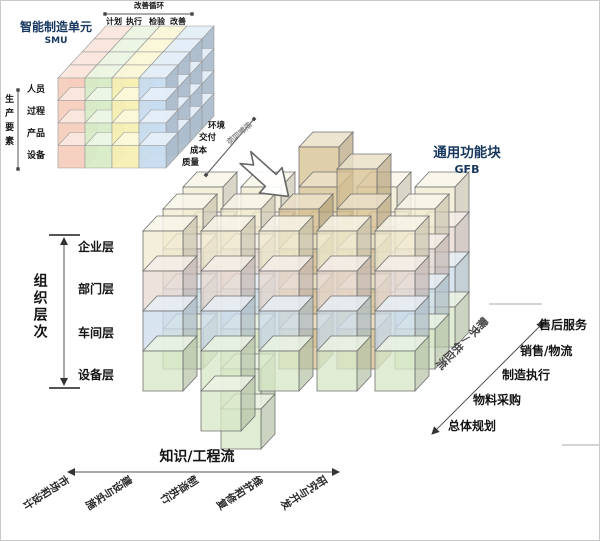 The image size is (600, 541). What do you see at coordinates (157, 21) in the screenshot?
I see `smu-top-item-check: 检验` at bounding box center [157, 21].